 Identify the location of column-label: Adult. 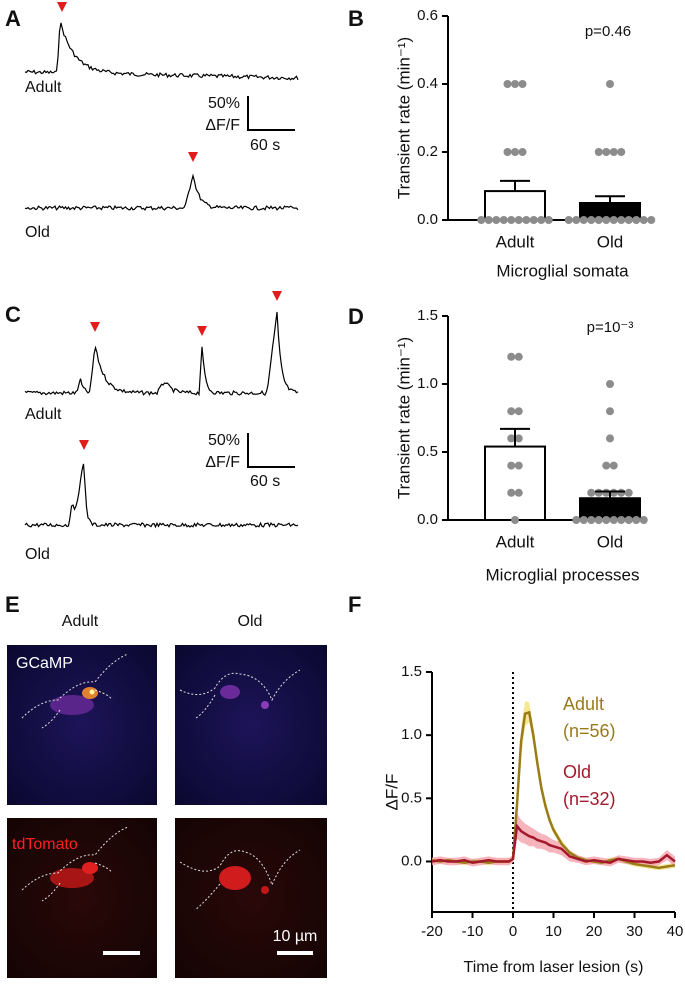
(80, 621).